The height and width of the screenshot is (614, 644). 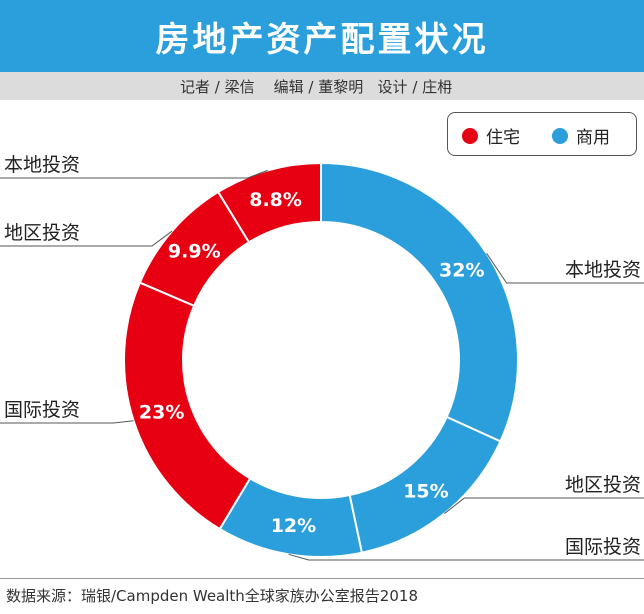 I want to click on slice-value-label-5: 8.8%, so click(x=275, y=200).